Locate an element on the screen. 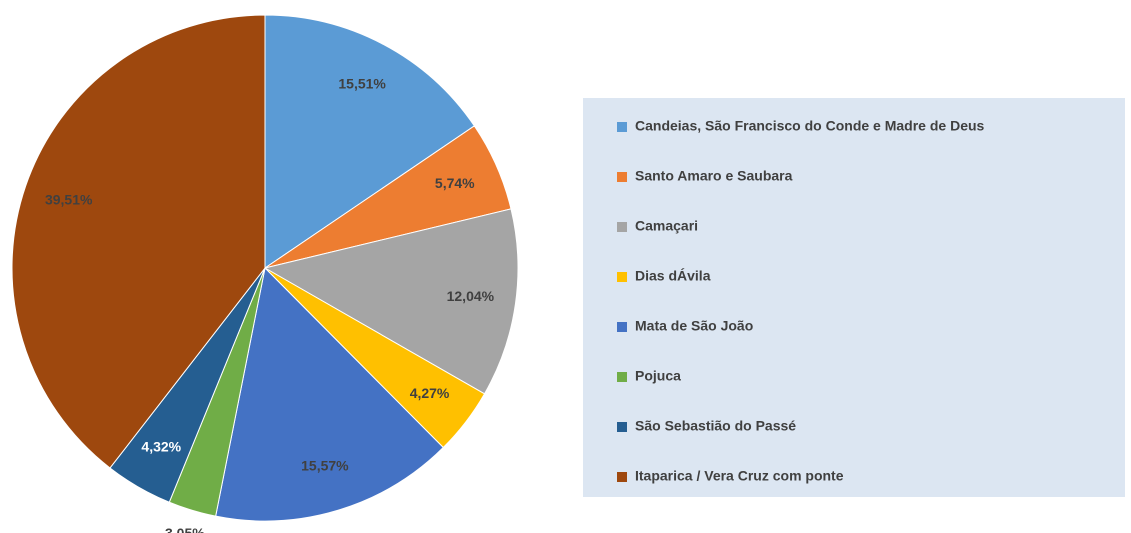 The height and width of the screenshot is (533, 1131). legend-label: Santo Amaro e Saubara is located at coordinates (714, 176).